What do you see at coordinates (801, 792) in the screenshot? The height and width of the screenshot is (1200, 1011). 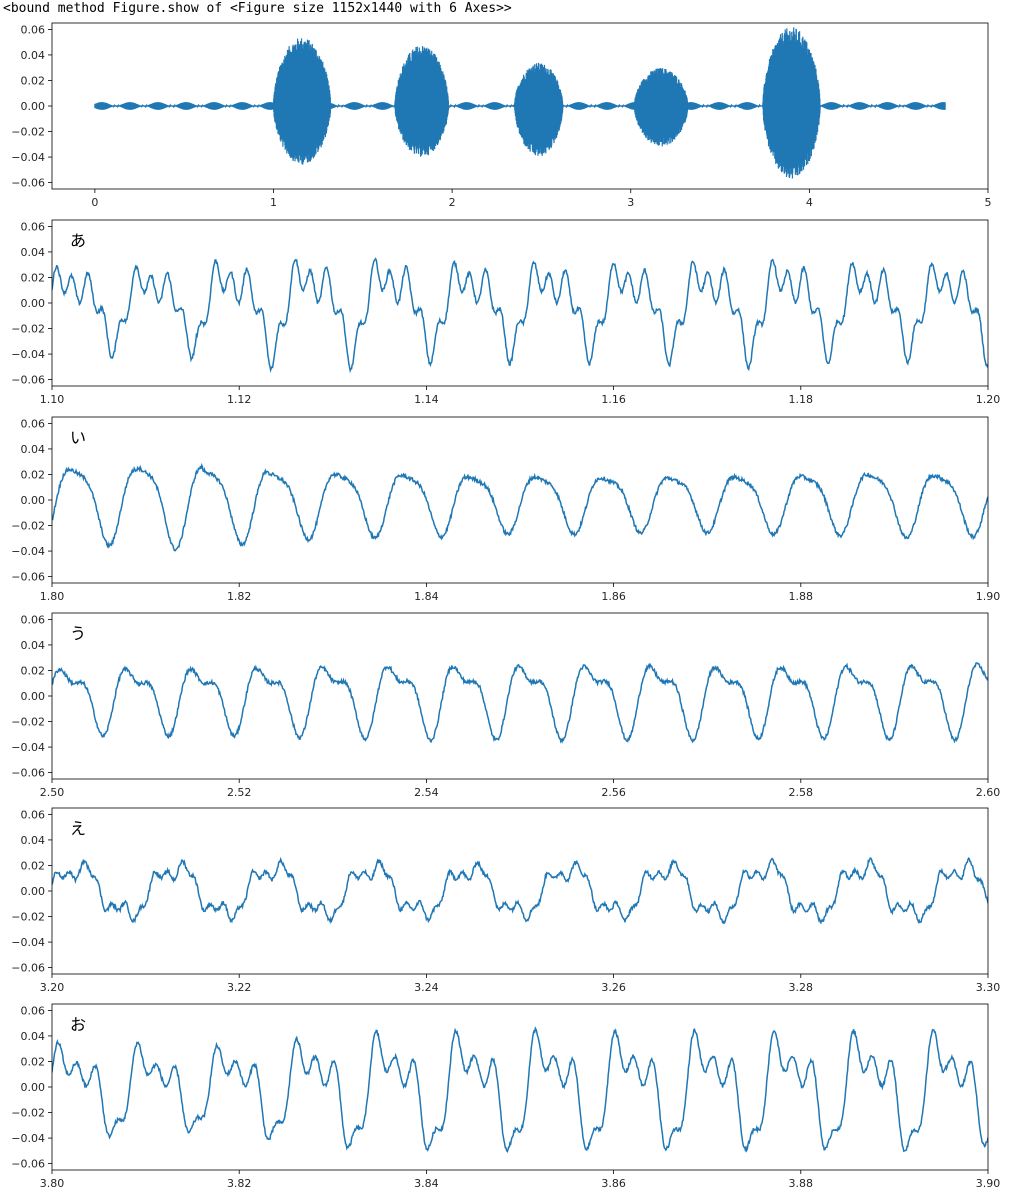 I see `x-tick-label: 2.58` at bounding box center [801, 792].